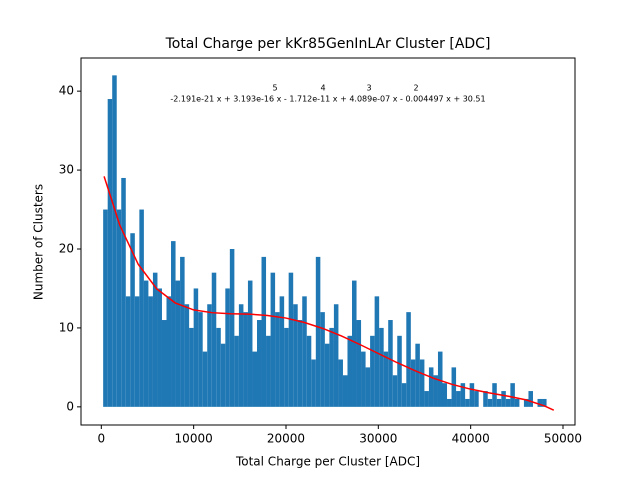 This screenshot has height=480, width=640. I want to click on fit-exponent: 2, so click(415, 88).